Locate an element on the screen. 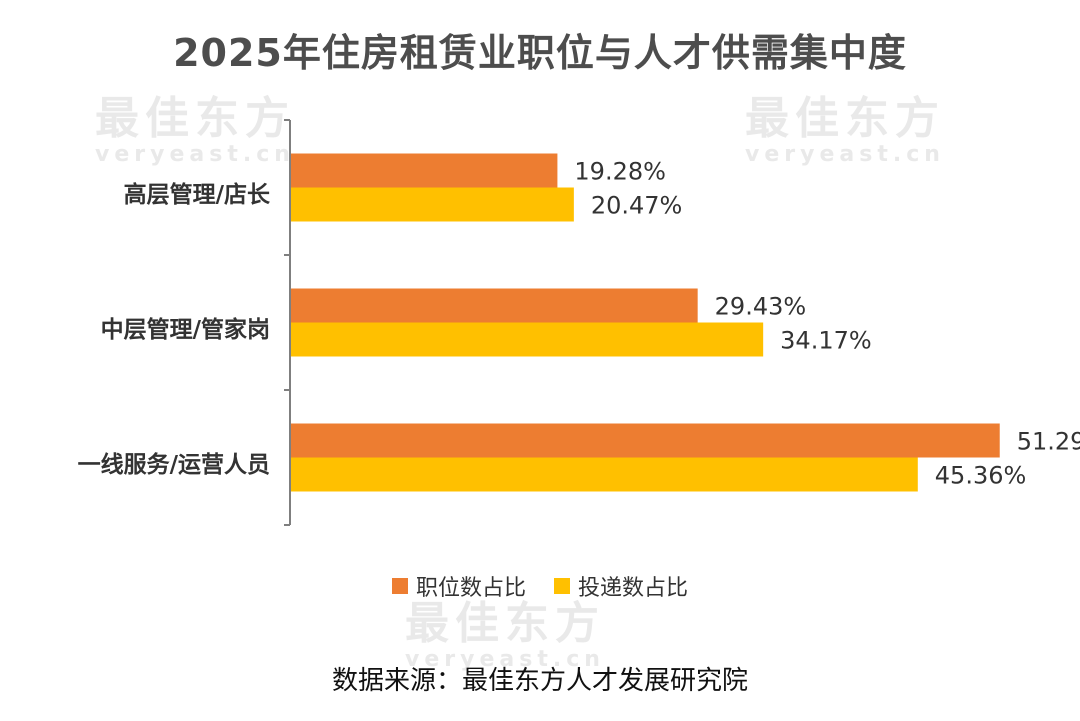  legend-item-series2: 投递数占比 is located at coordinates (621, 586).